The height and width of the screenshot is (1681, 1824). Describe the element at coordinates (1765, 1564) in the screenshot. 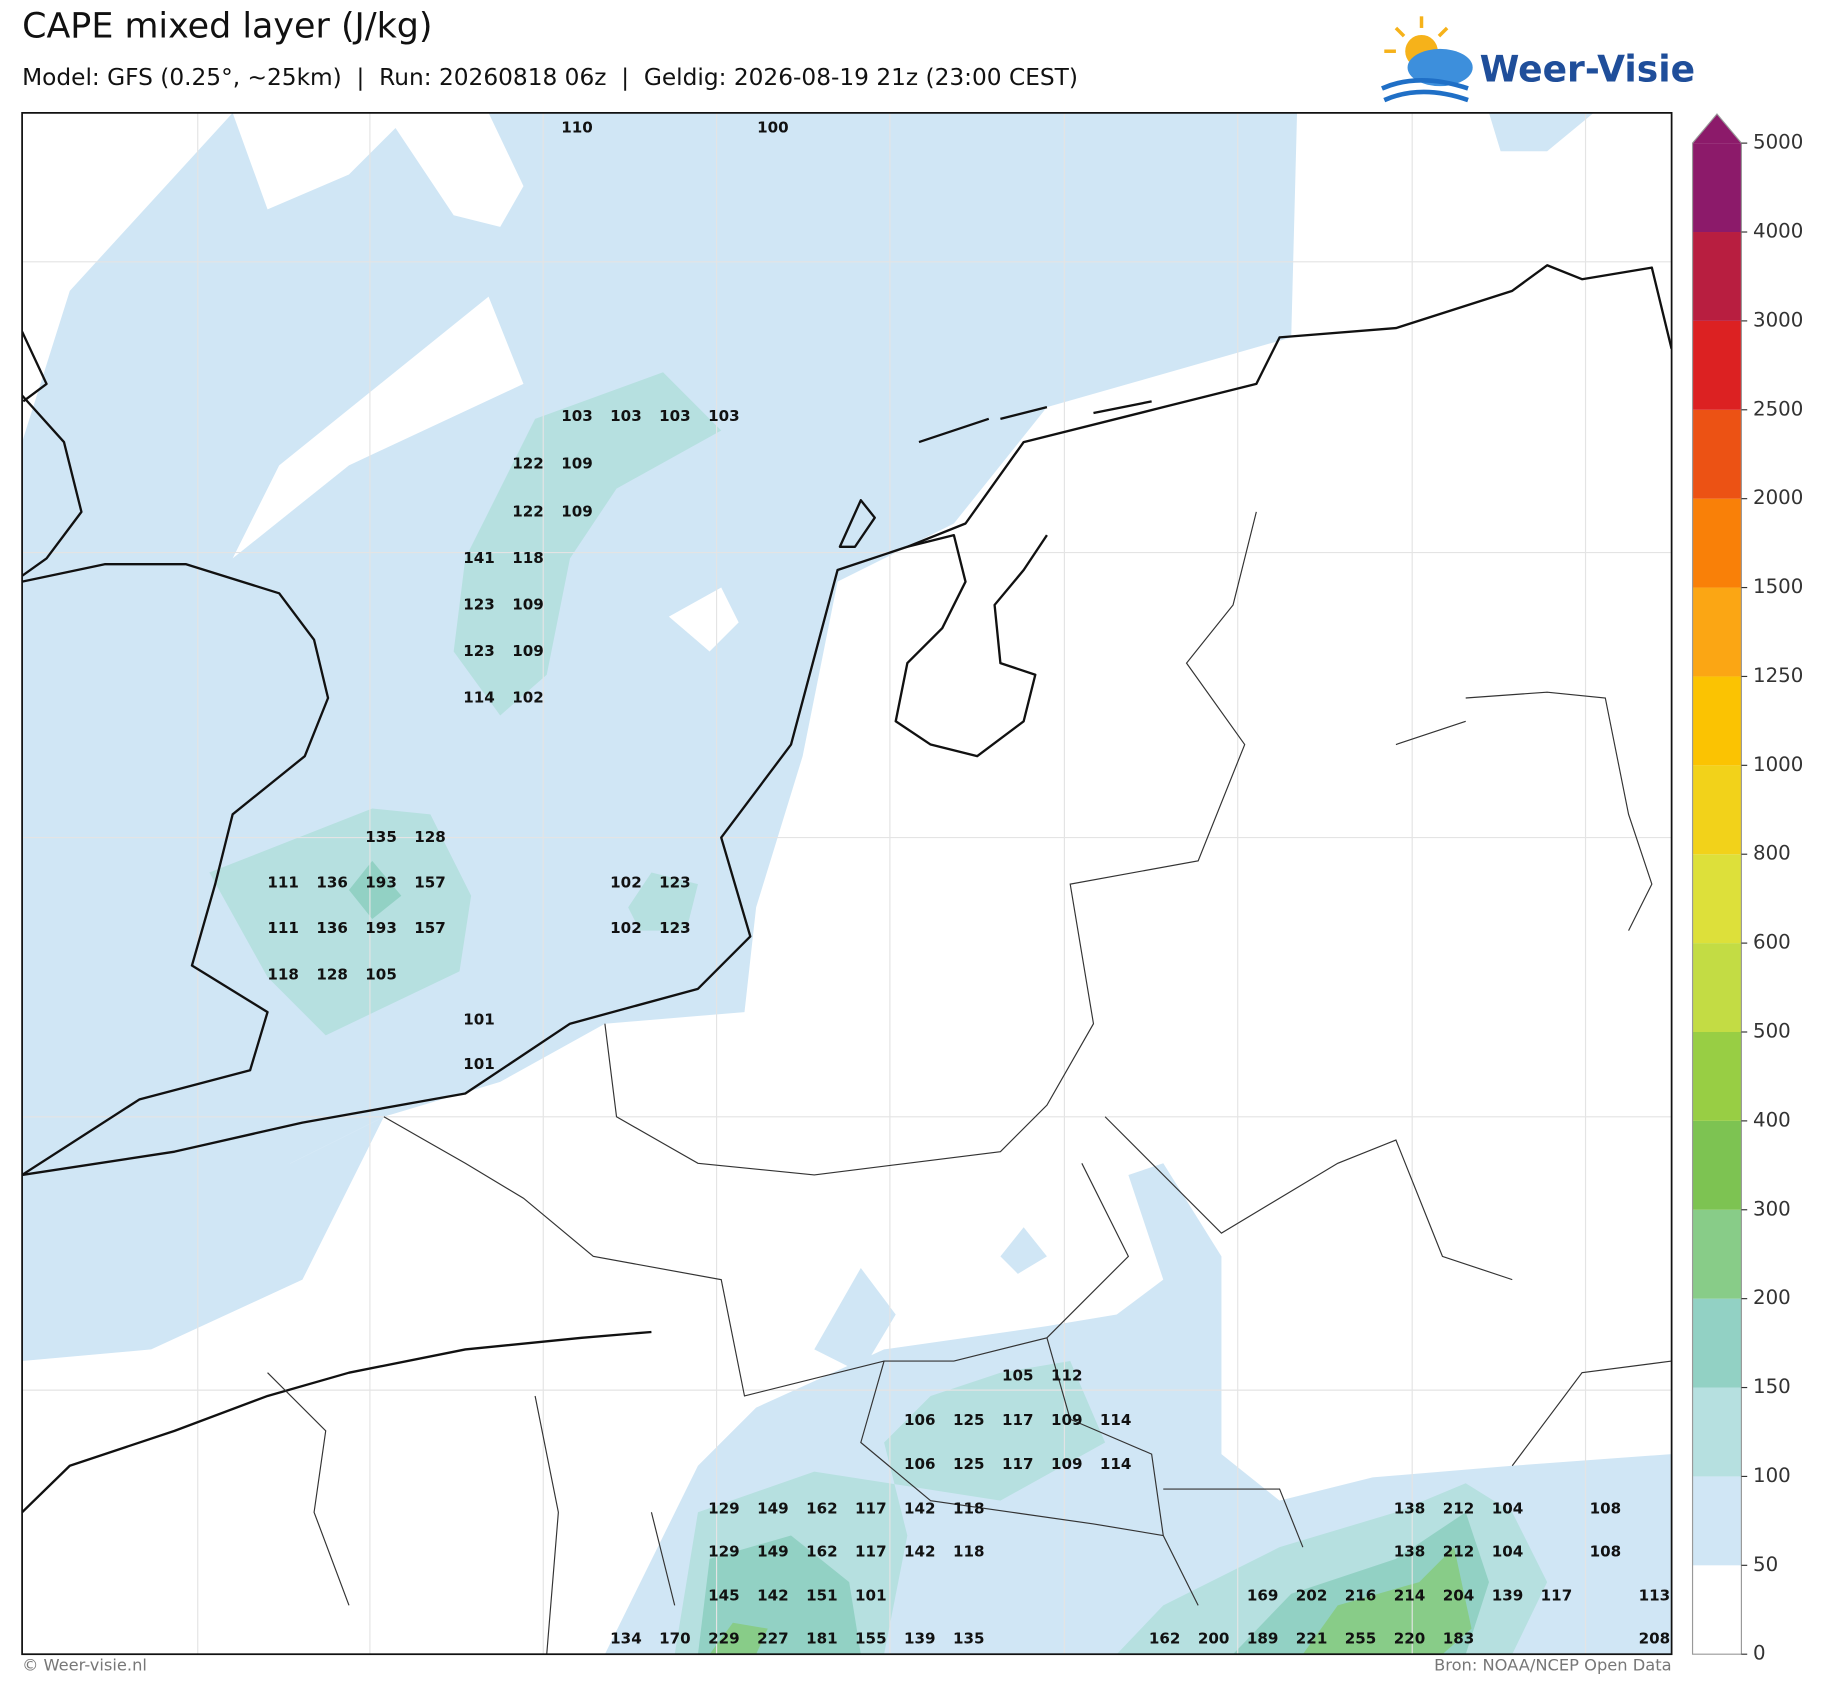

I see `colorbar-tick-label: 50` at that location.